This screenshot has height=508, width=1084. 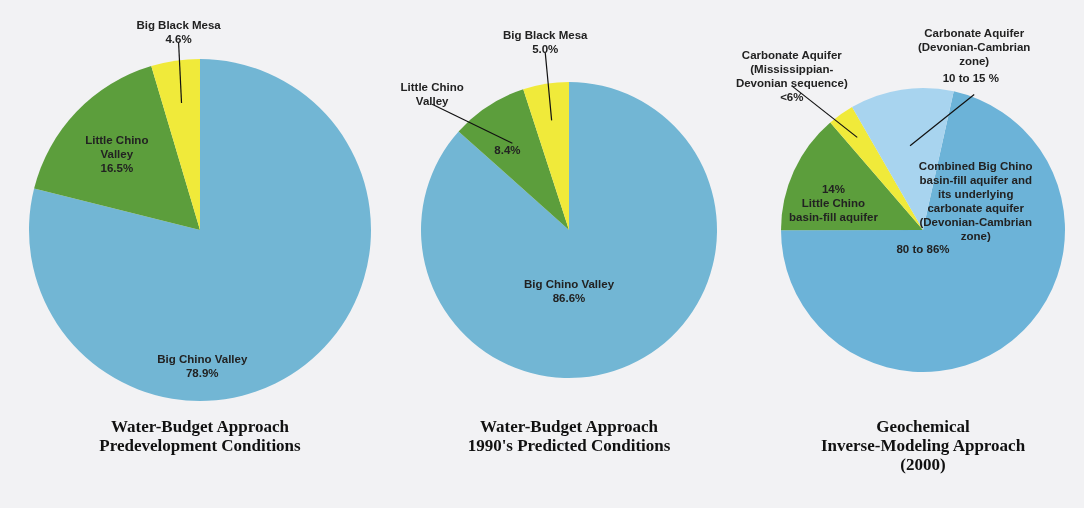 I want to click on data-label: <6%, so click(x=792, y=96).